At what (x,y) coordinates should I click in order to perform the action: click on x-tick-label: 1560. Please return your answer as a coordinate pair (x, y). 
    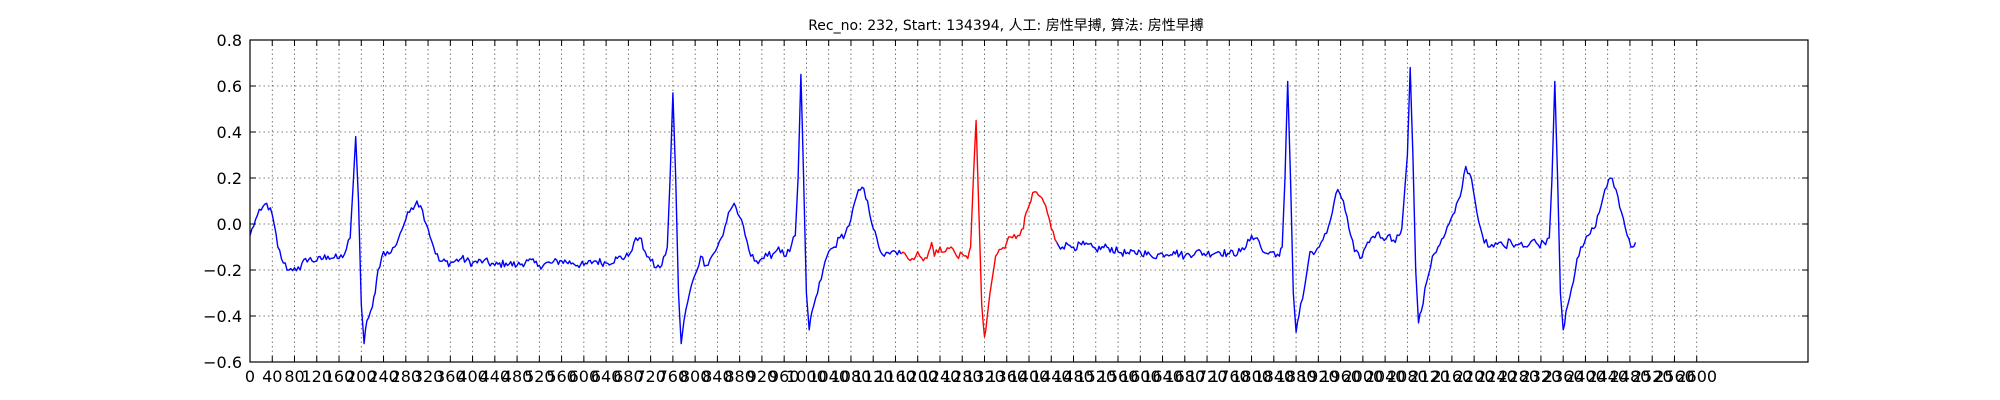
    Looking at the image, I should click on (1118, 376).